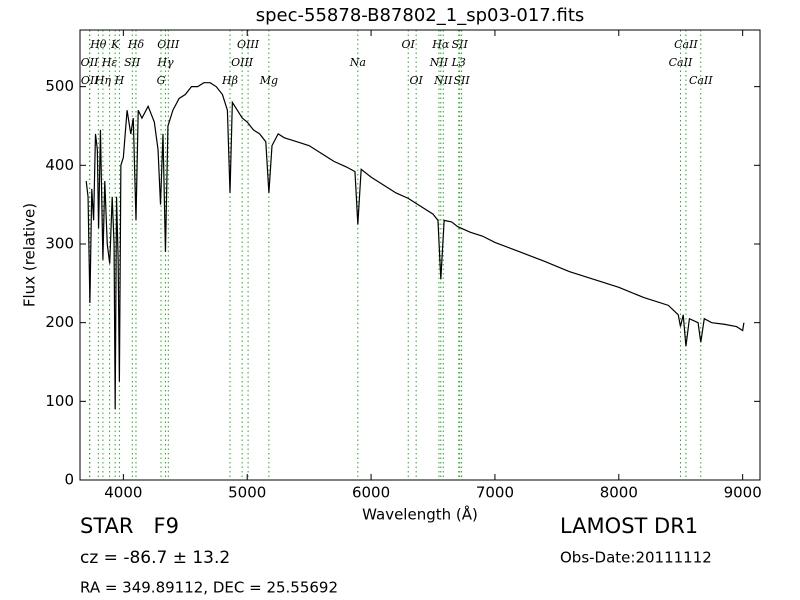 The width and height of the screenshot is (800, 600). Describe the element at coordinates (115, 44) in the screenshot. I see `spectral-line-label: K` at that location.